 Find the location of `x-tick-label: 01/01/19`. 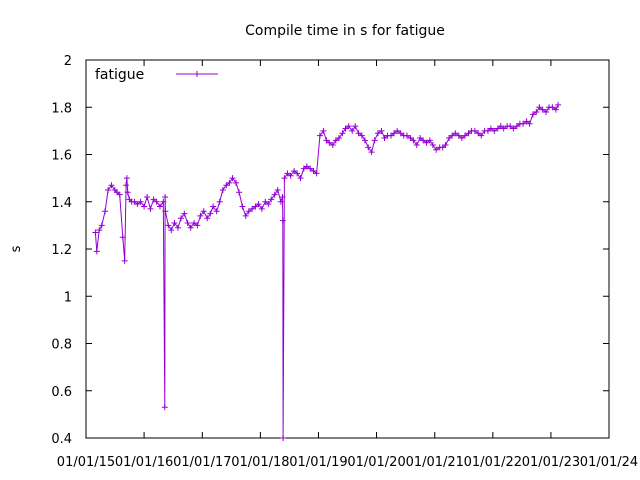

x-tick-label: 01/01/19 is located at coordinates (318, 462).